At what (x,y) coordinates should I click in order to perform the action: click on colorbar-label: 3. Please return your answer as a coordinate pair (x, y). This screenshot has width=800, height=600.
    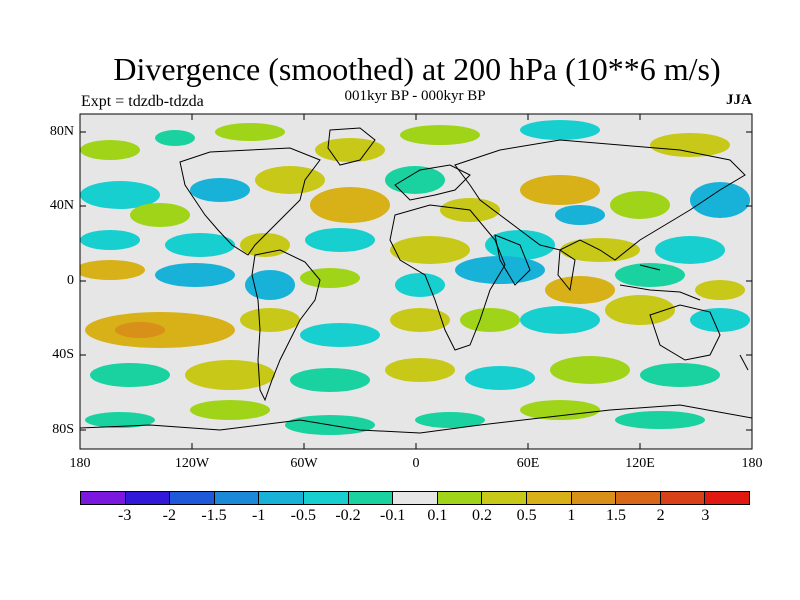
    Looking at the image, I should click on (705, 515).